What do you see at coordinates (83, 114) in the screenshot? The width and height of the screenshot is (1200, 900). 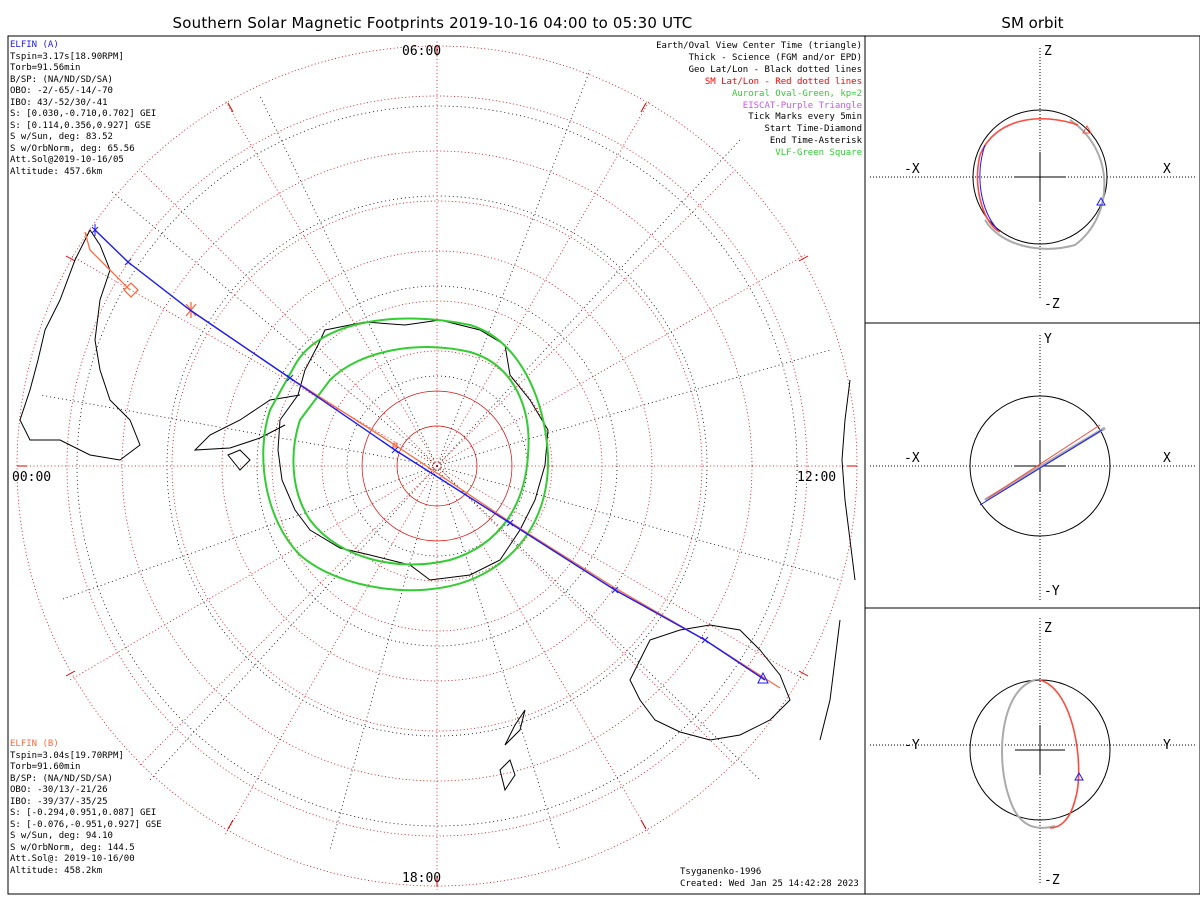 I see `elfin-a-line: S: [0.030,-0.710,0.702] GEI` at bounding box center [83, 114].